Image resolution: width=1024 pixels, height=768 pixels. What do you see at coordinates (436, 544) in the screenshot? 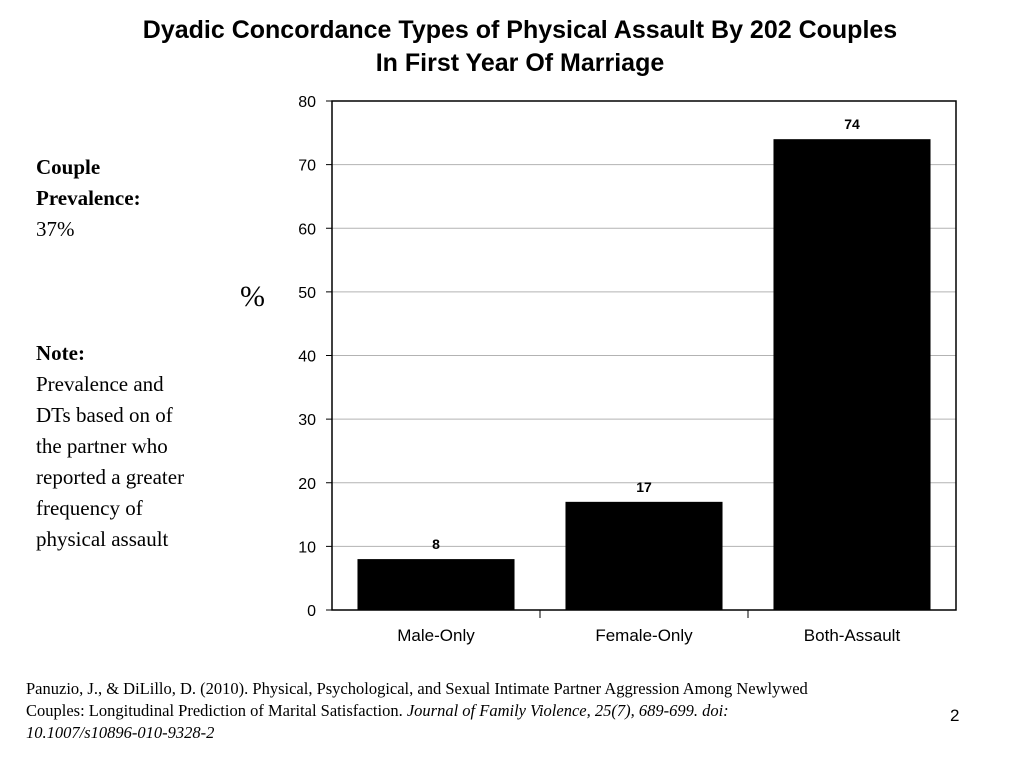
I see `data-label: 8` at bounding box center [436, 544].